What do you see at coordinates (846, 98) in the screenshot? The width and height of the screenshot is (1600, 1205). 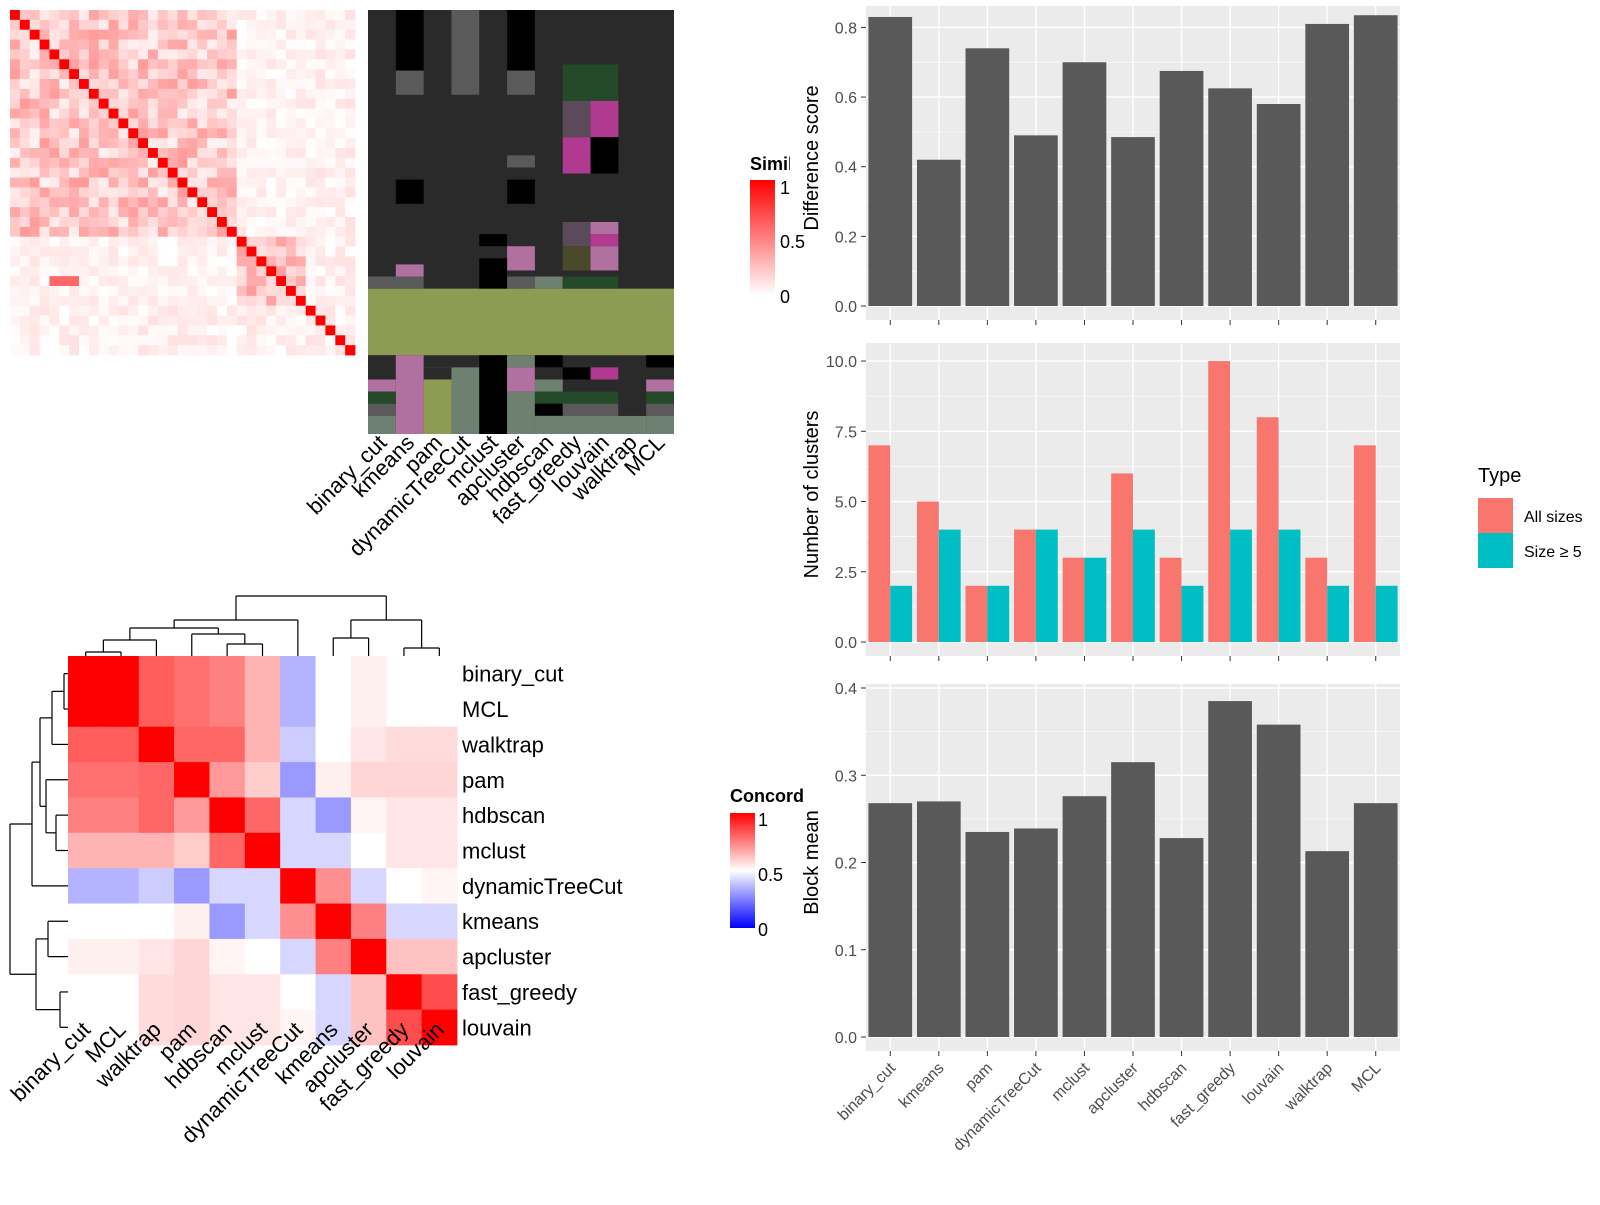 I see `y-tick-label: 0.6` at bounding box center [846, 98].